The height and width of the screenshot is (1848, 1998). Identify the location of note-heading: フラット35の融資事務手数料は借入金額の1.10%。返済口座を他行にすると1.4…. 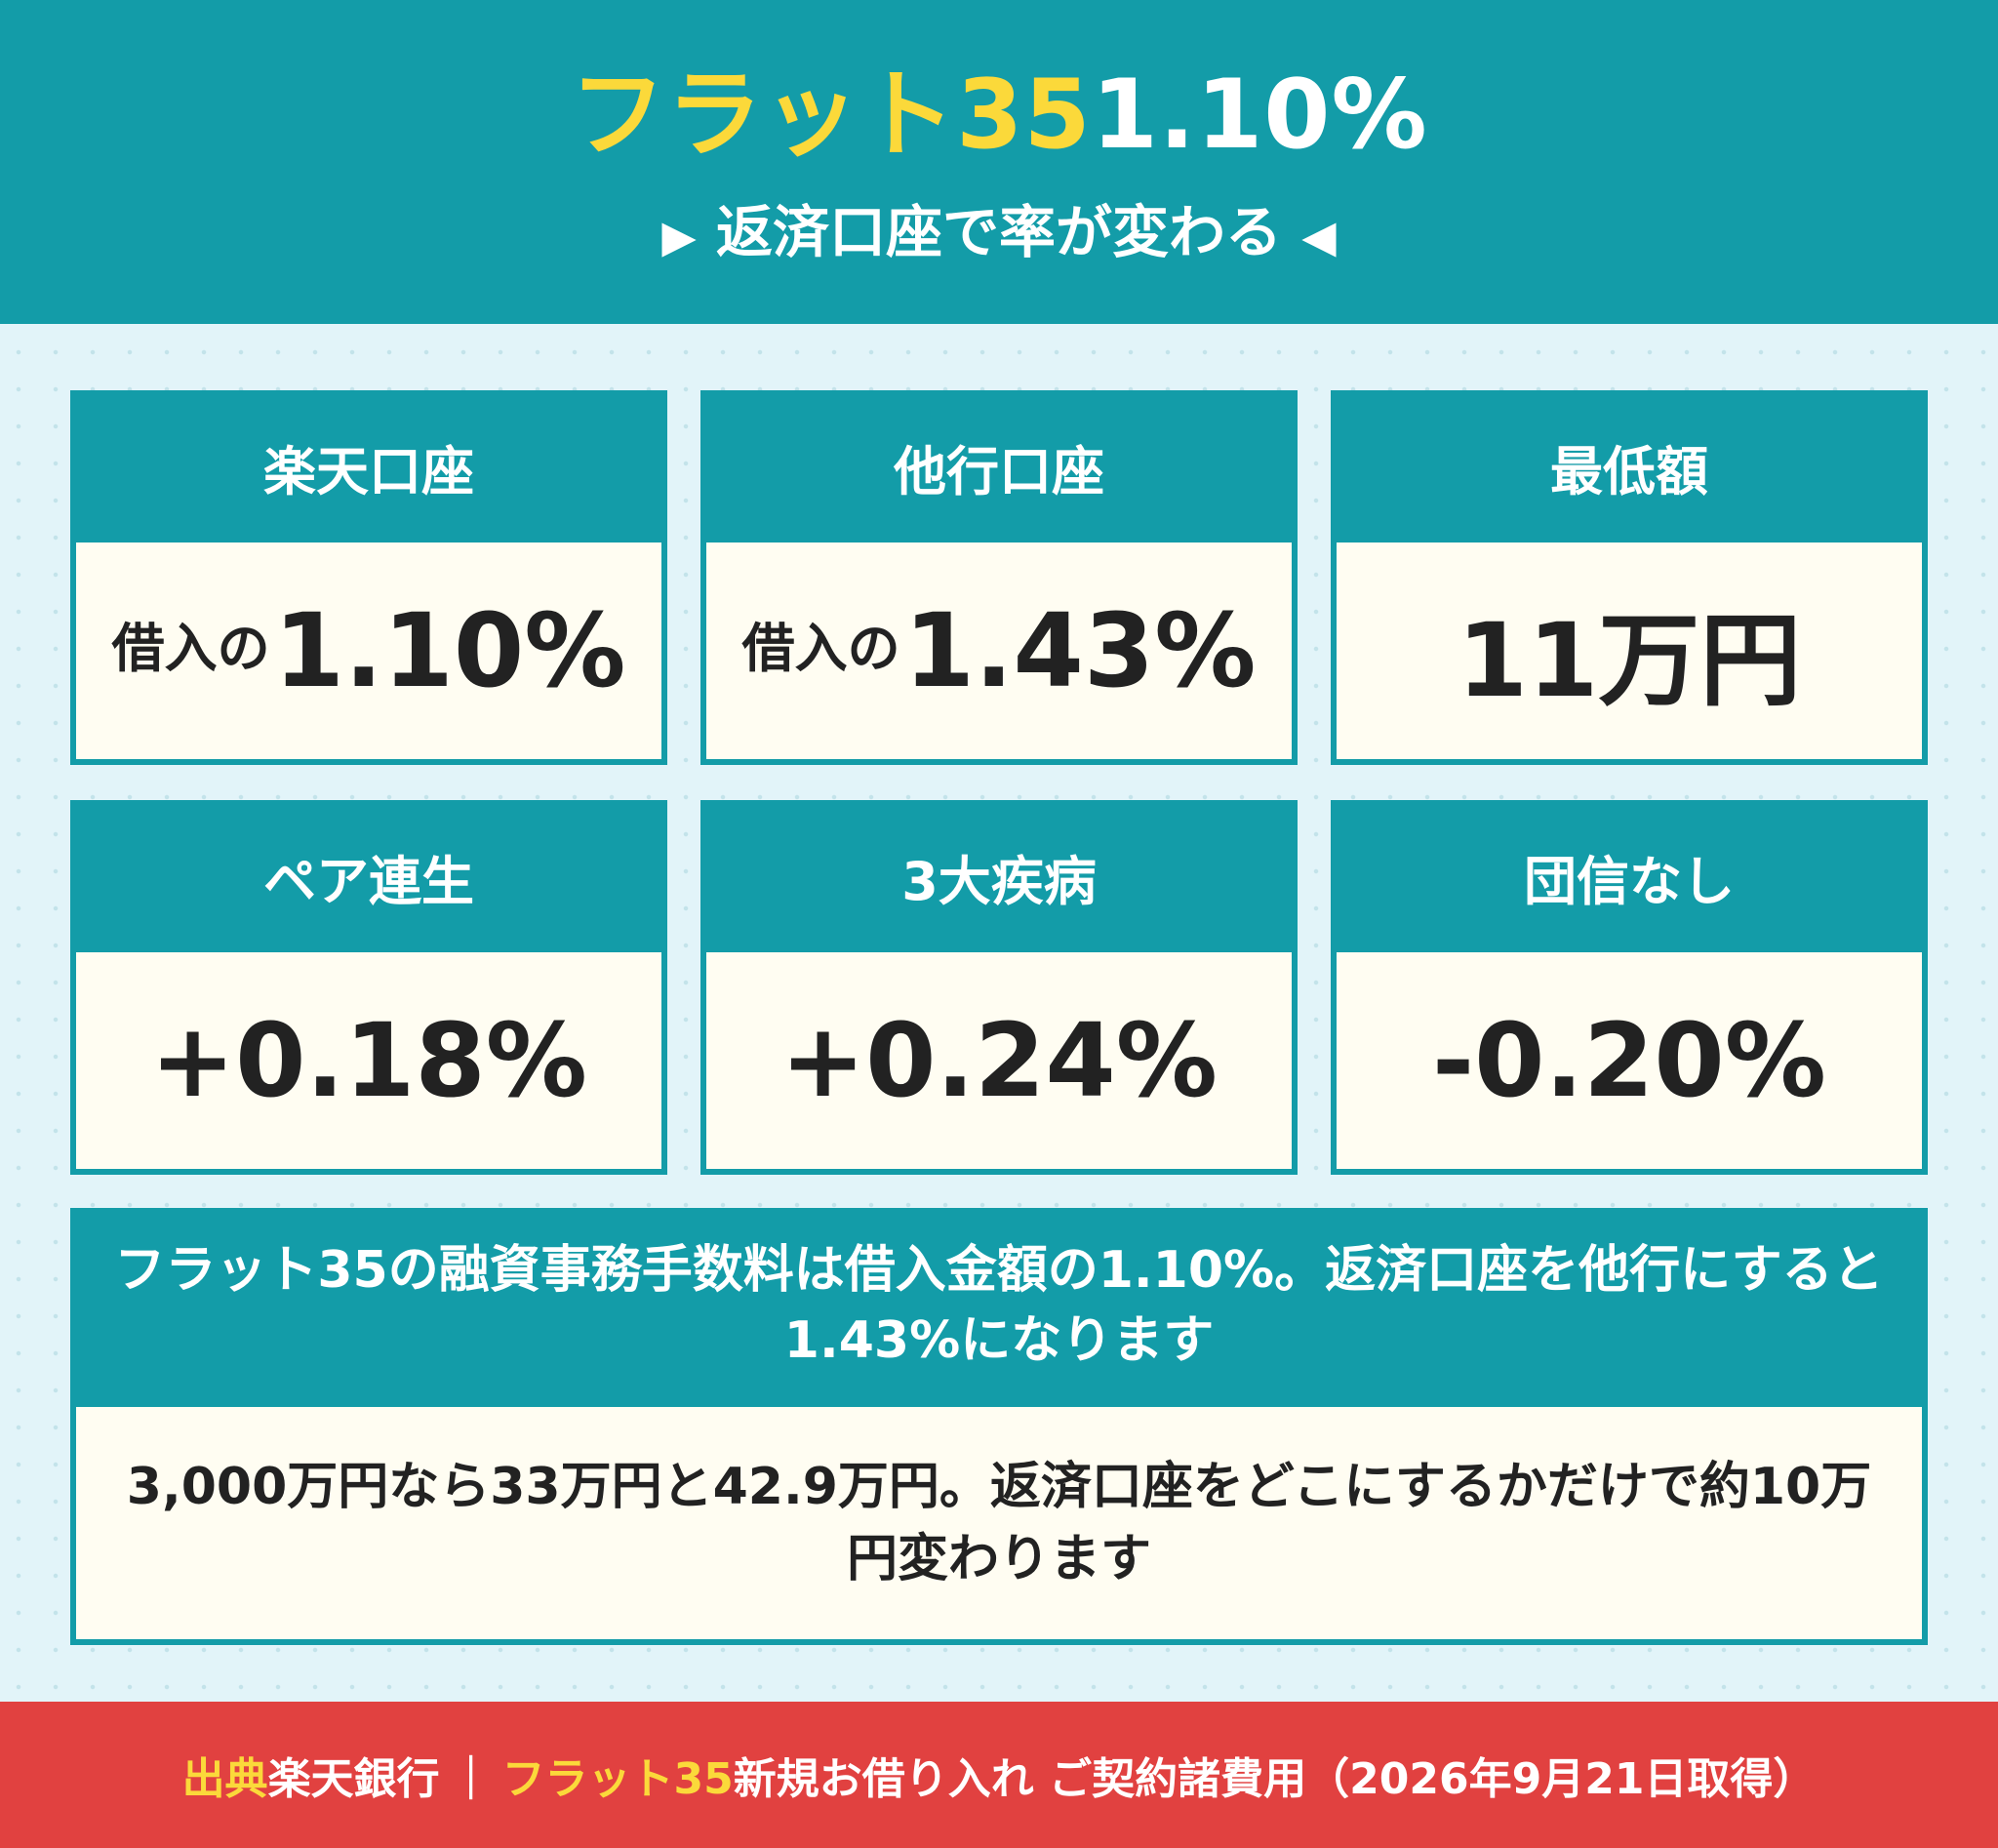
(999, 1306).